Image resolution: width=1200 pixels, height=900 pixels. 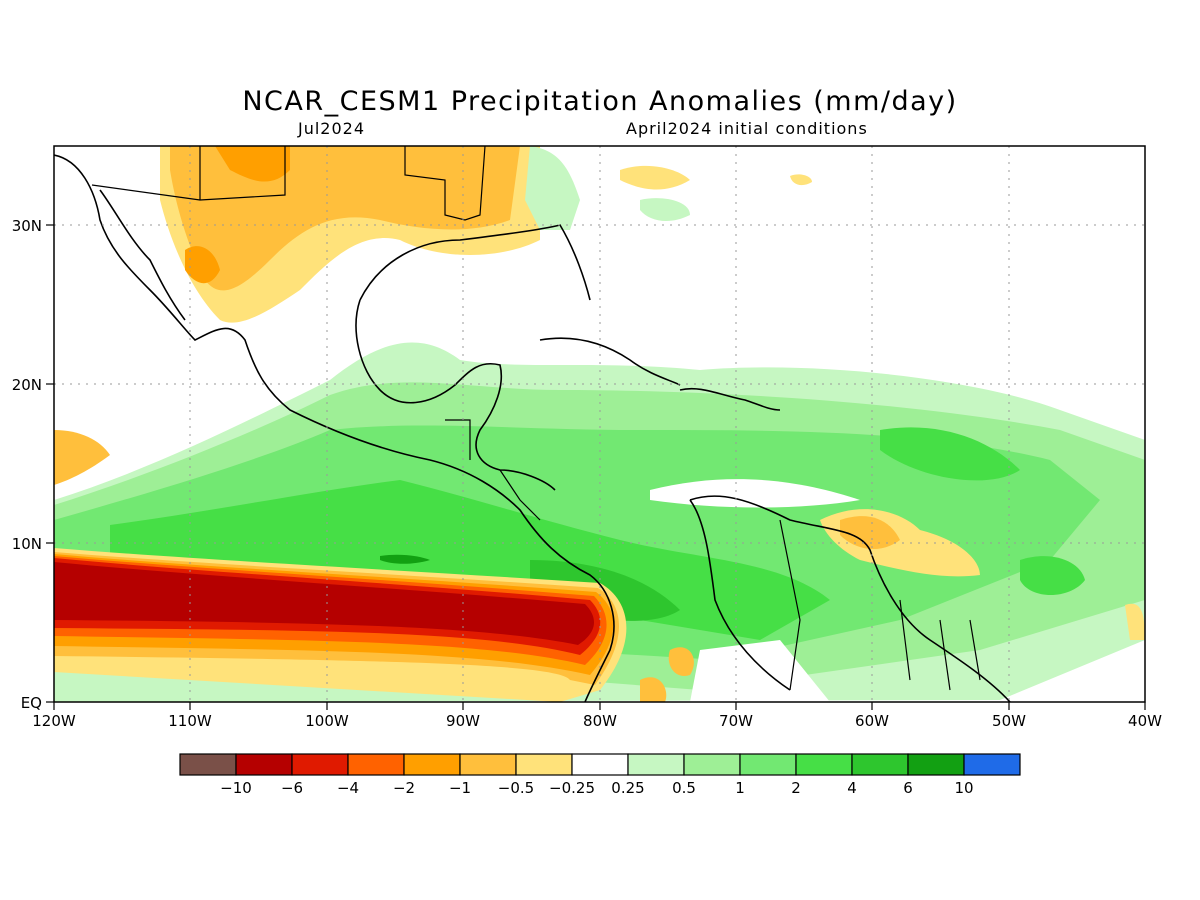 I want to click on y-tick-label: 10N, so click(x=27, y=544).